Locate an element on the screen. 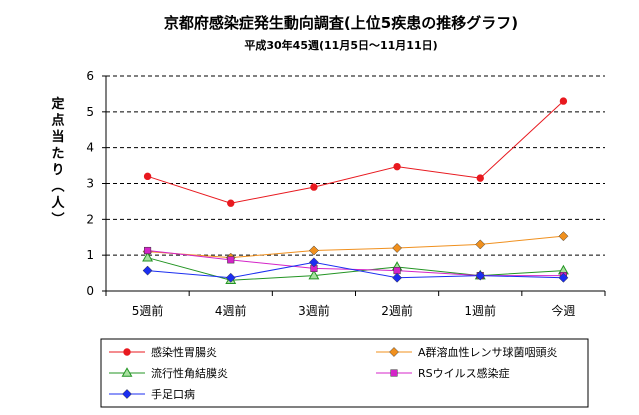  legend-item: 感染性胃腸炎 is located at coordinates (163, 352).